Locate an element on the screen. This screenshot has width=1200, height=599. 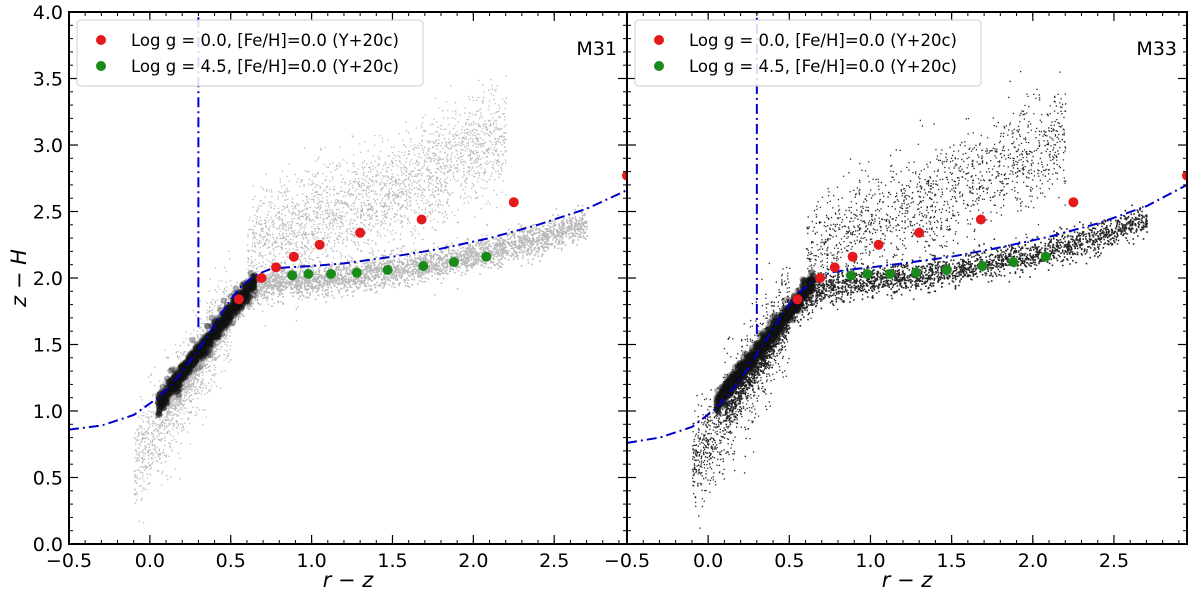
y-tick-label: 0.5 is located at coordinates (48, 479).